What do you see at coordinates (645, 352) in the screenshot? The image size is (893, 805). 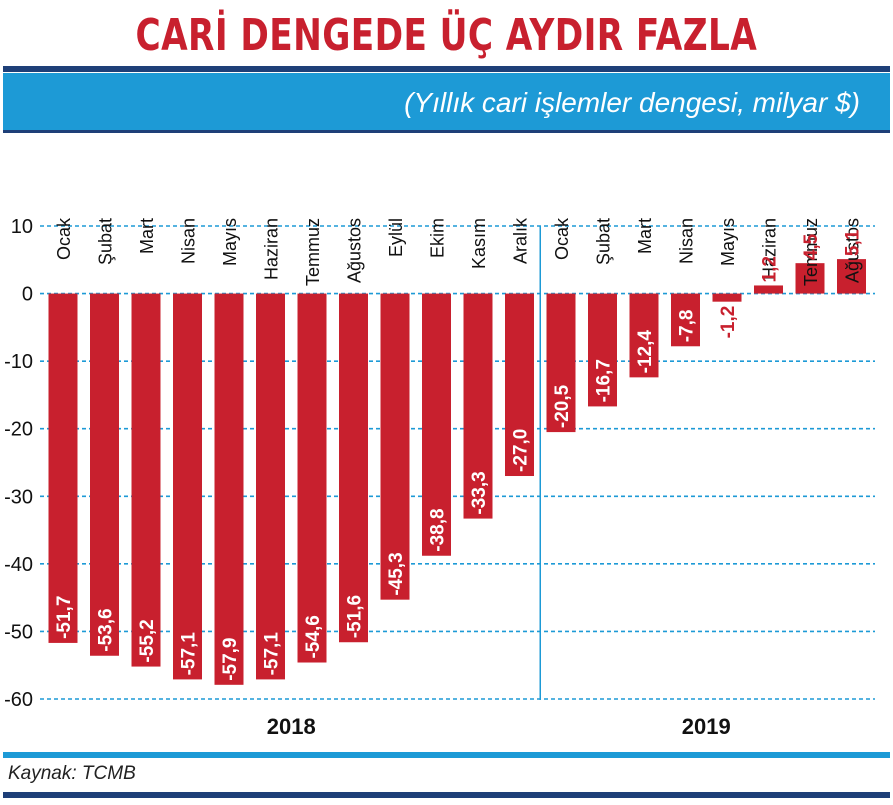 I see `value-label: -12,4` at bounding box center [645, 352].